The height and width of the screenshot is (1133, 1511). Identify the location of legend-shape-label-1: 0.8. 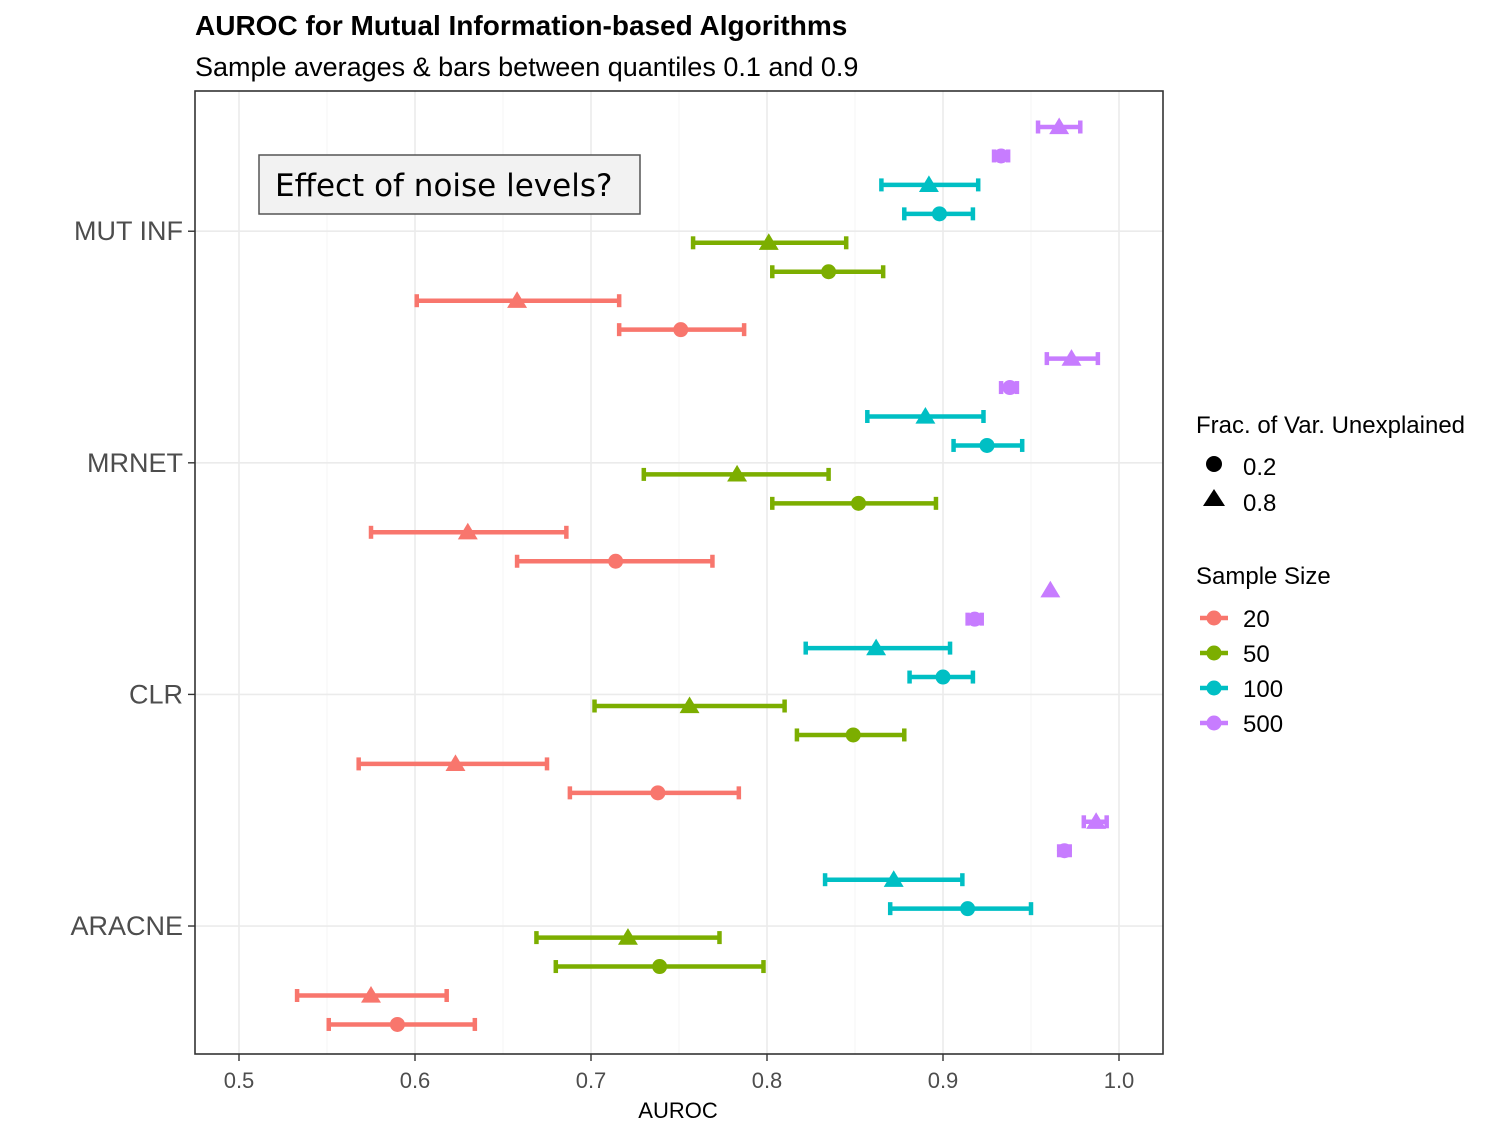
(1259, 503).